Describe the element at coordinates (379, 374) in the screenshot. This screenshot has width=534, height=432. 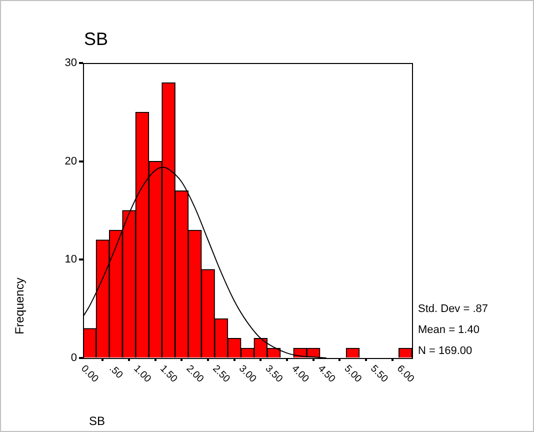
I see `x-tick-label: 5.50` at that location.